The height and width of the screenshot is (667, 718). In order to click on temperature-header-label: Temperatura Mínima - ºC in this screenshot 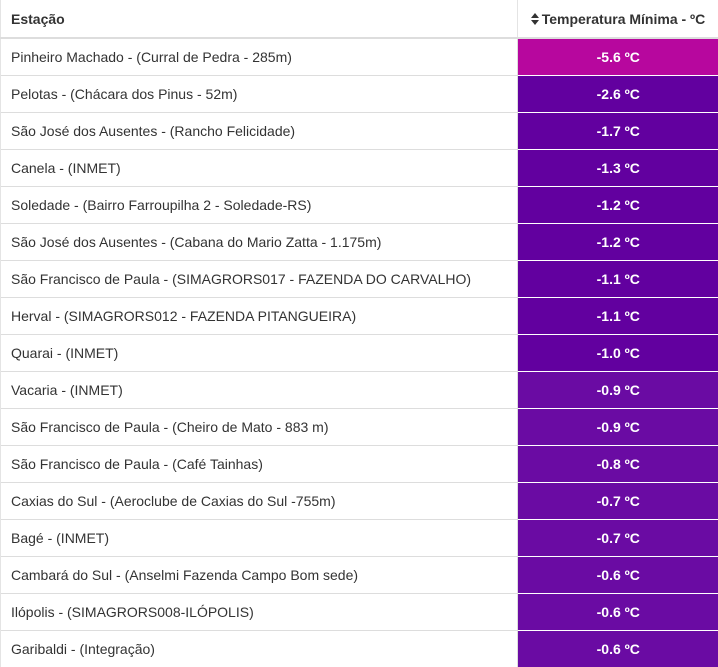, I will do `click(623, 18)`.